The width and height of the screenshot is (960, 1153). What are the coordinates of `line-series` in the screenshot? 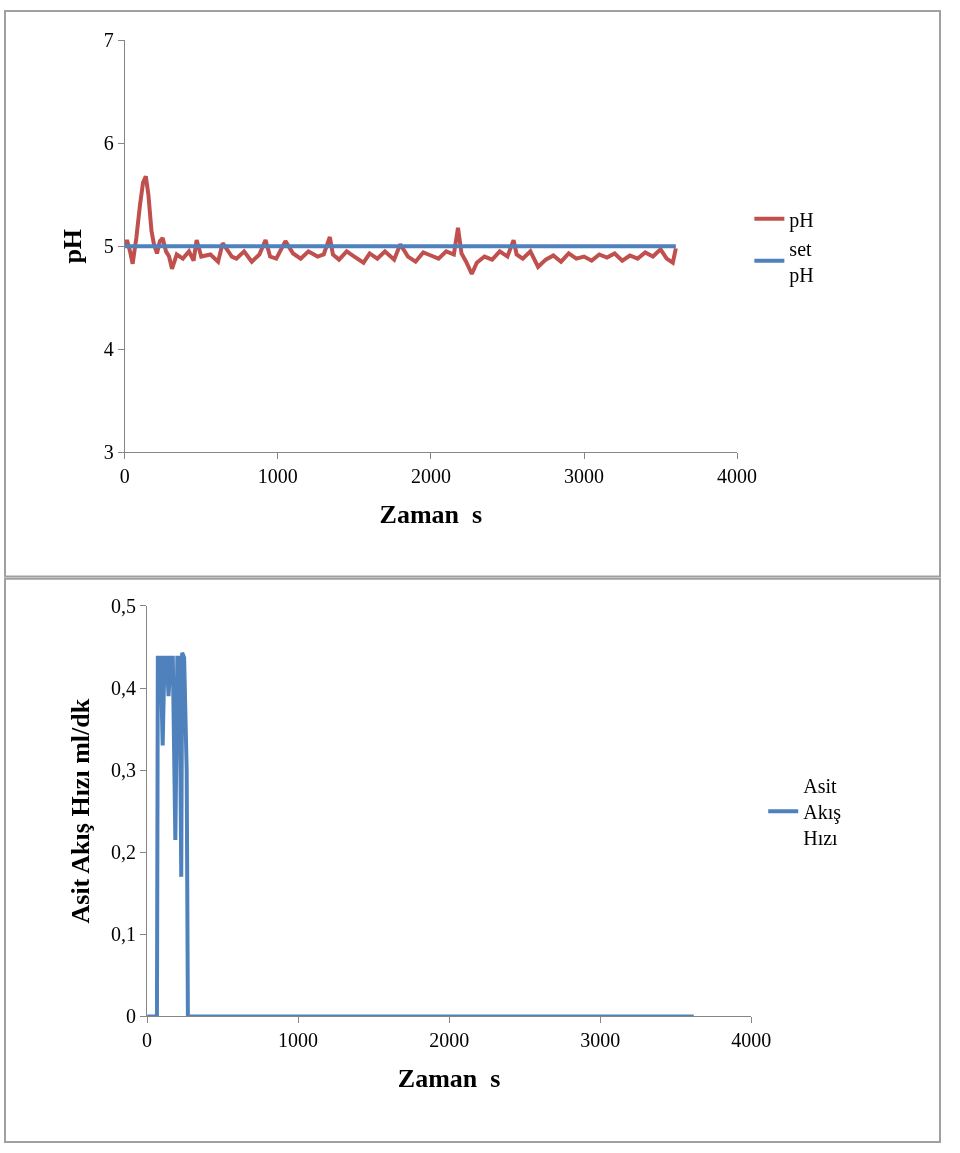 It's located at (401, 225).